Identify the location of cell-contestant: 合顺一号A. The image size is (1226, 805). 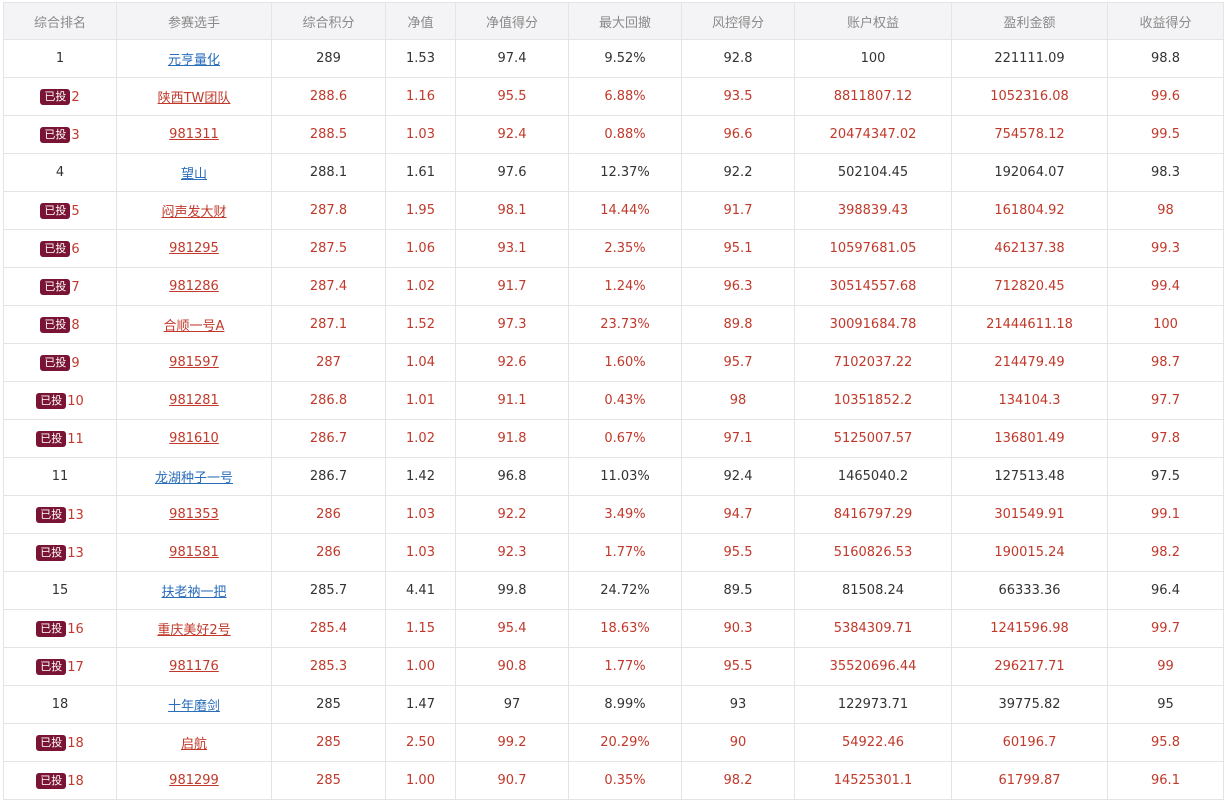
(194, 324).